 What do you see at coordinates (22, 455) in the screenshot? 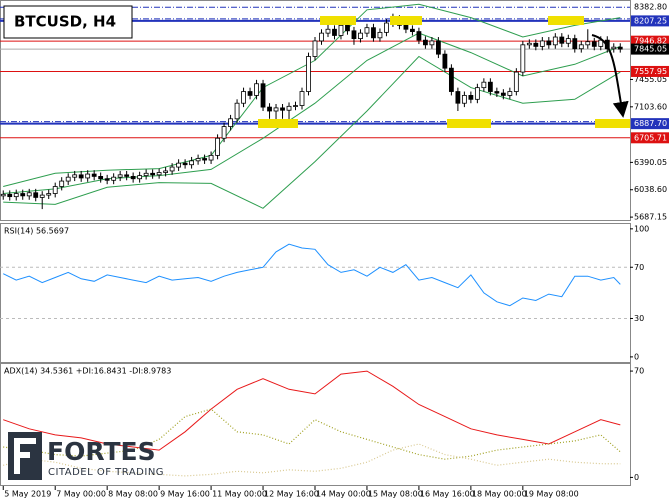
I see `logo-icon-part` at bounding box center [22, 455].